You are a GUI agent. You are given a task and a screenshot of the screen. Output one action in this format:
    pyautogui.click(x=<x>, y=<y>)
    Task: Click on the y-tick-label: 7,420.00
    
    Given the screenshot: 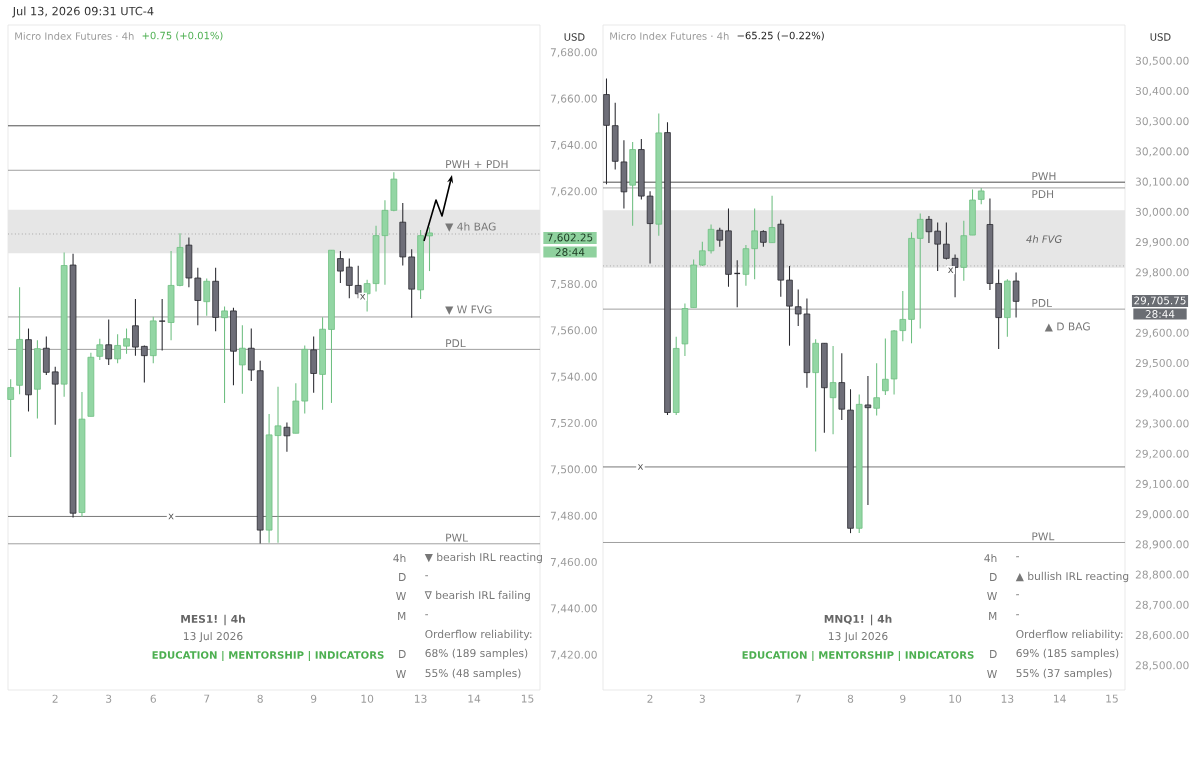 What is the action you would take?
    pyautogui.click(x=573, y=655)
    